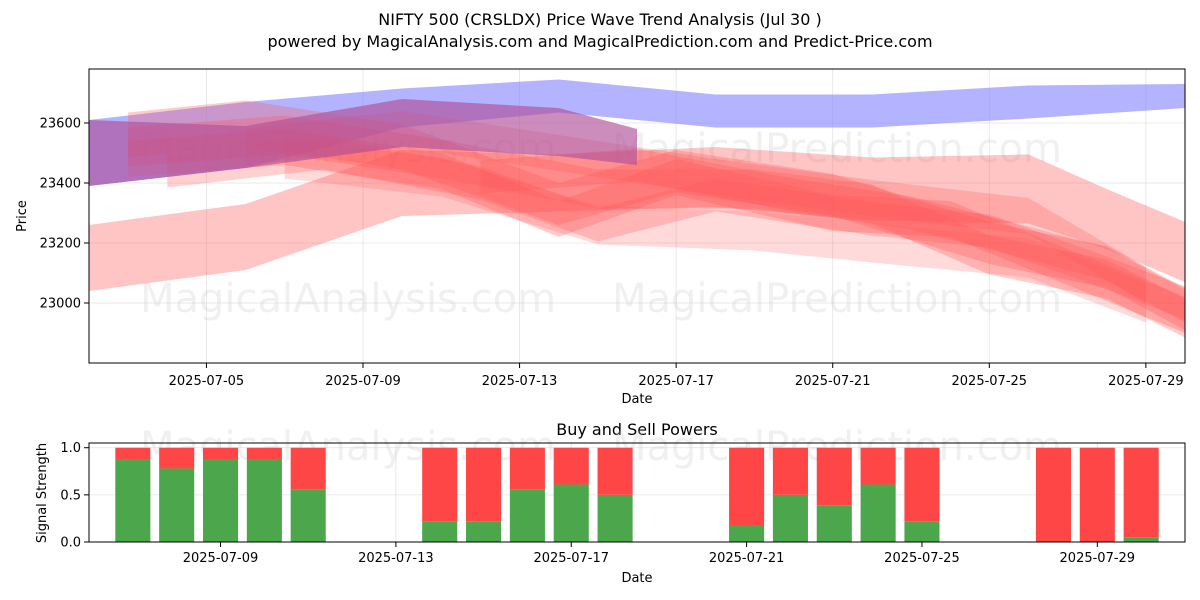  I want to click on watermark-prediction-top: MagicalPrediction.com, so click(837, 149).